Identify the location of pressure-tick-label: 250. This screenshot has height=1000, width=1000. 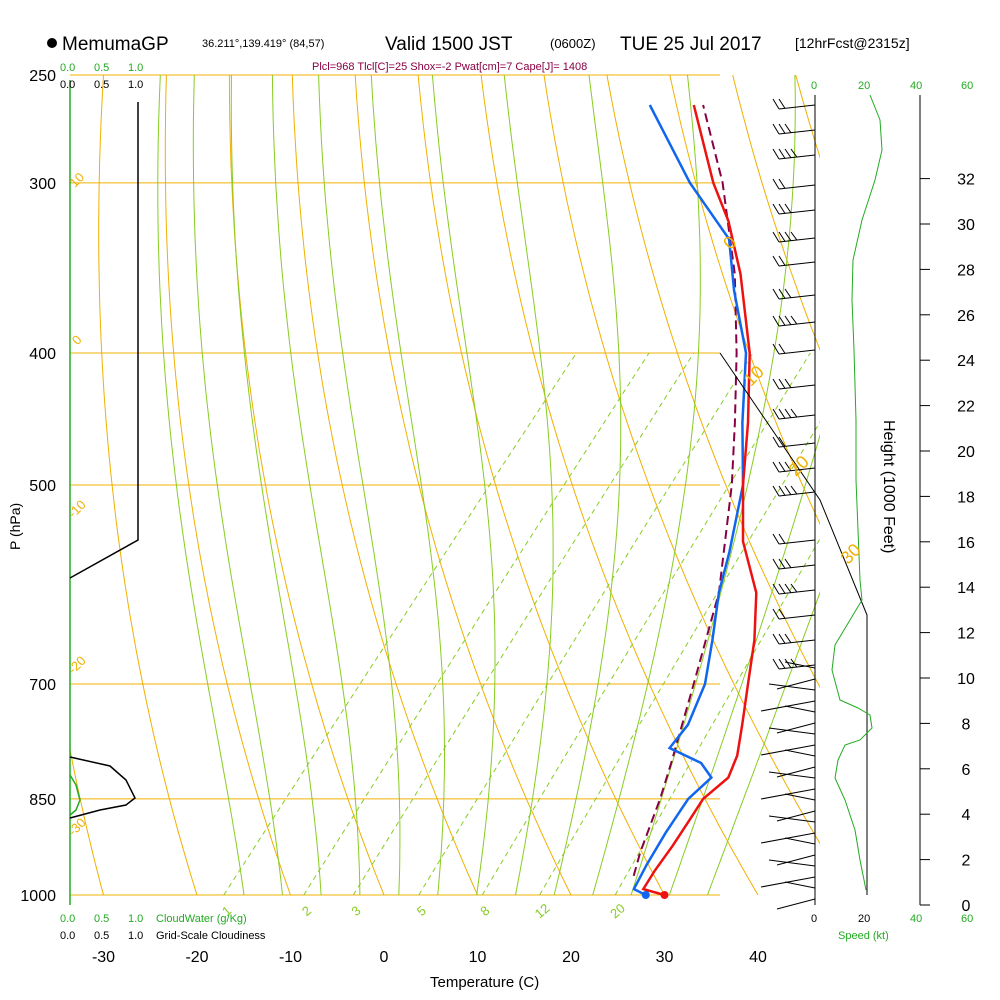
(42, 76).